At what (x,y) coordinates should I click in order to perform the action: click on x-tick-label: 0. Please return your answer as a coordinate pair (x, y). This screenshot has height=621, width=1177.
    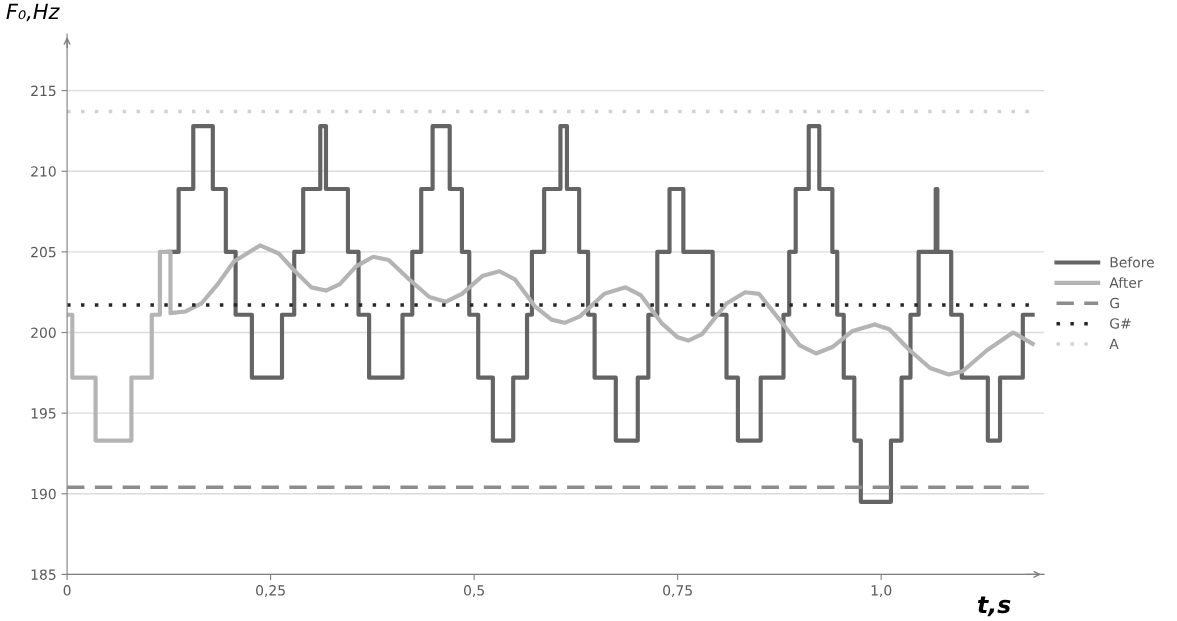
    Looking at the image, I should click on (67, 590).